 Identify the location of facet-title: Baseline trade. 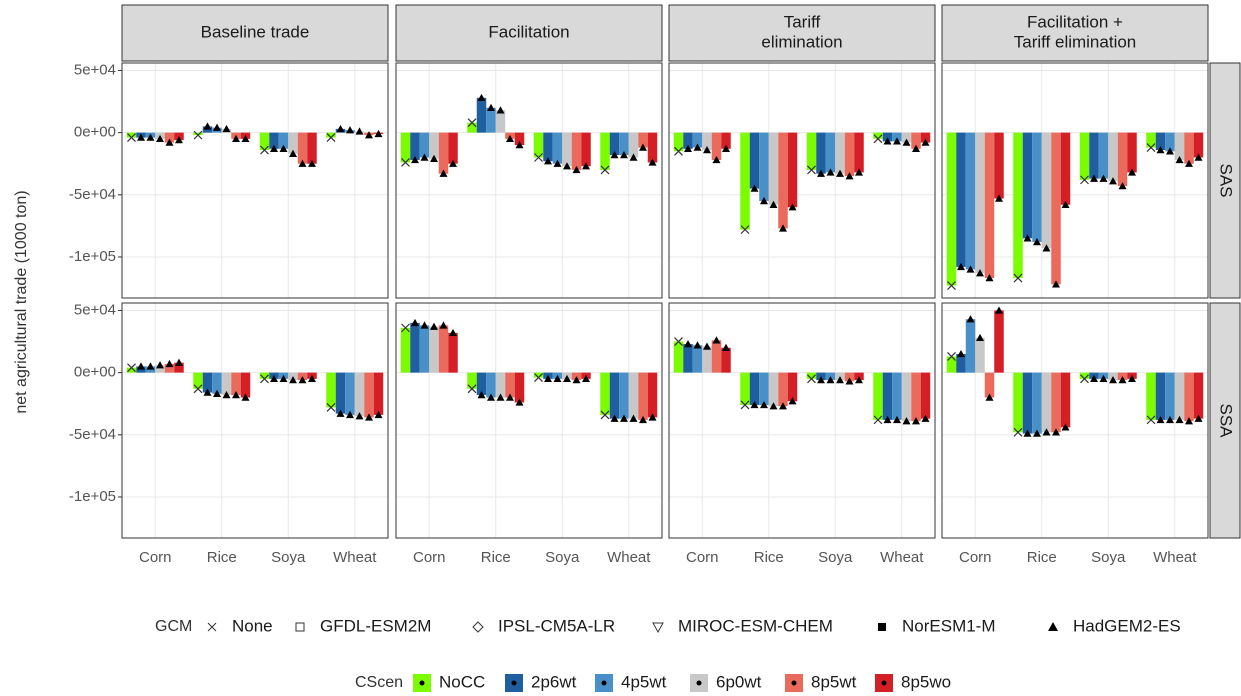
(255, 31).